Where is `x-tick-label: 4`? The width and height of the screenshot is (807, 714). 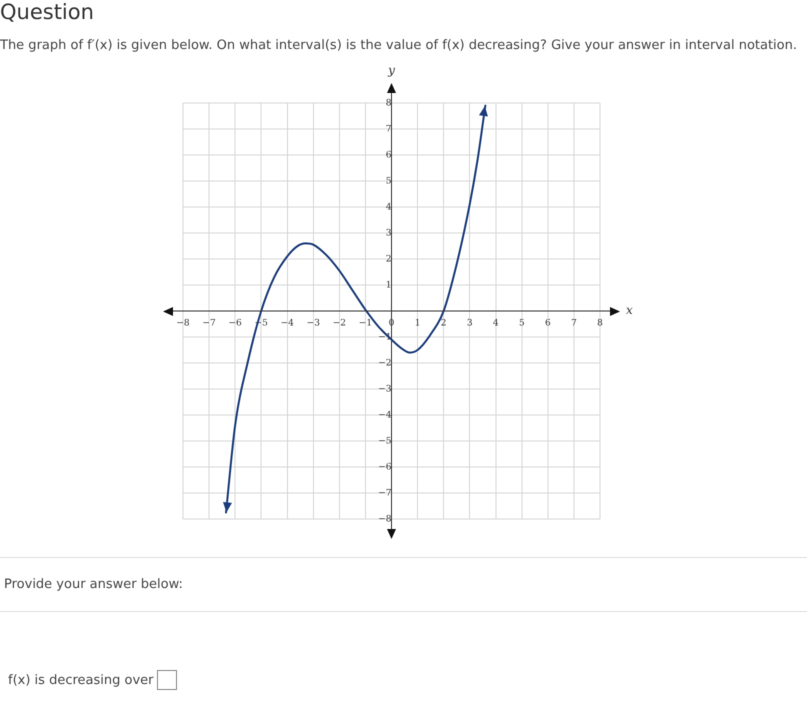
x-tick-label: 4 is located at coordinates (495, 323).